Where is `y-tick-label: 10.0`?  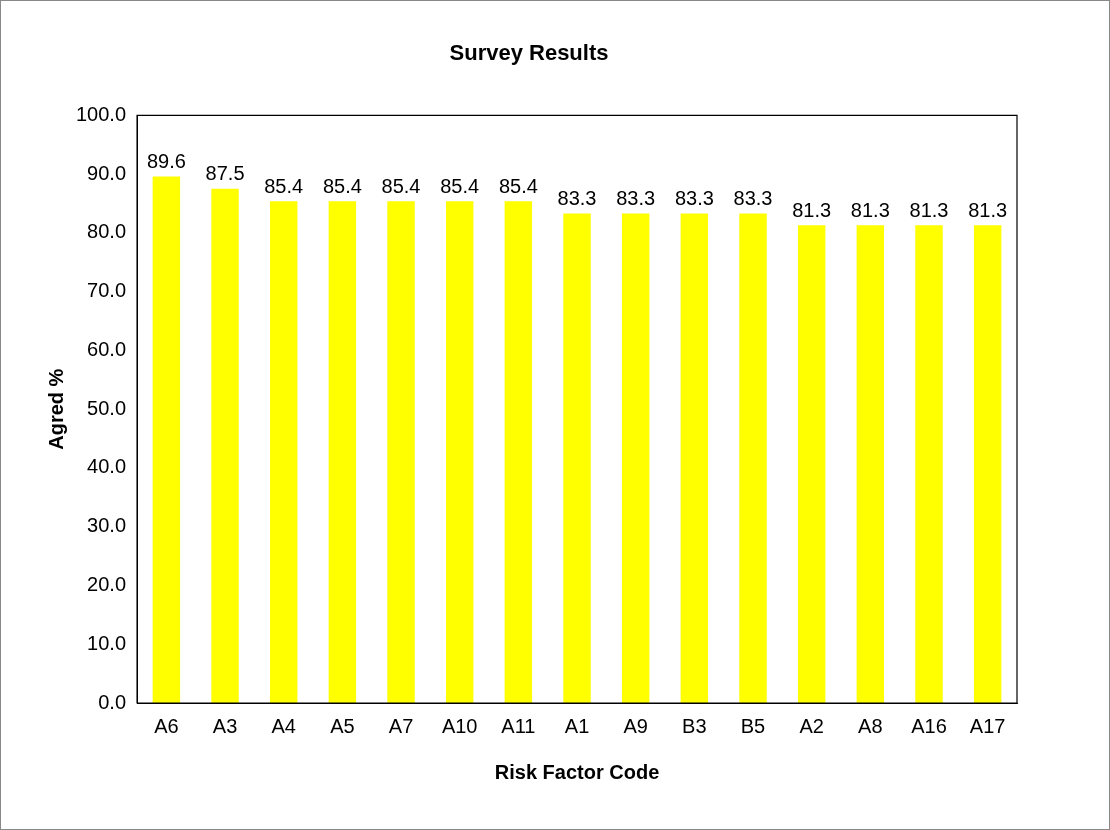
y-tick-label: 10.0 is located at coordinates (107, 642).